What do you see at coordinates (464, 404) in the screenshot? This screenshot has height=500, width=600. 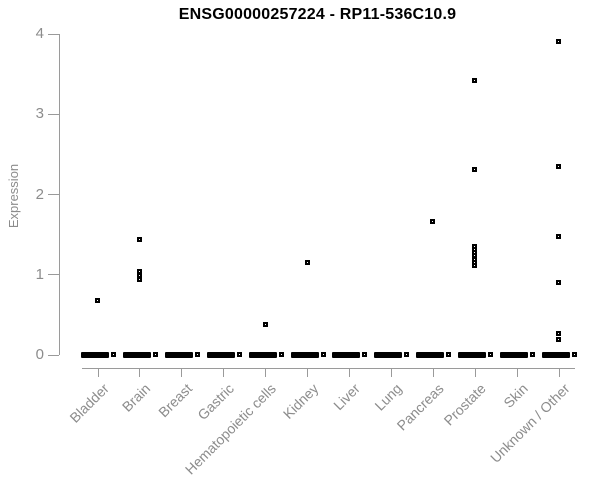 I see `x-tick-label: Prostate` at bounding box center [464, 404].